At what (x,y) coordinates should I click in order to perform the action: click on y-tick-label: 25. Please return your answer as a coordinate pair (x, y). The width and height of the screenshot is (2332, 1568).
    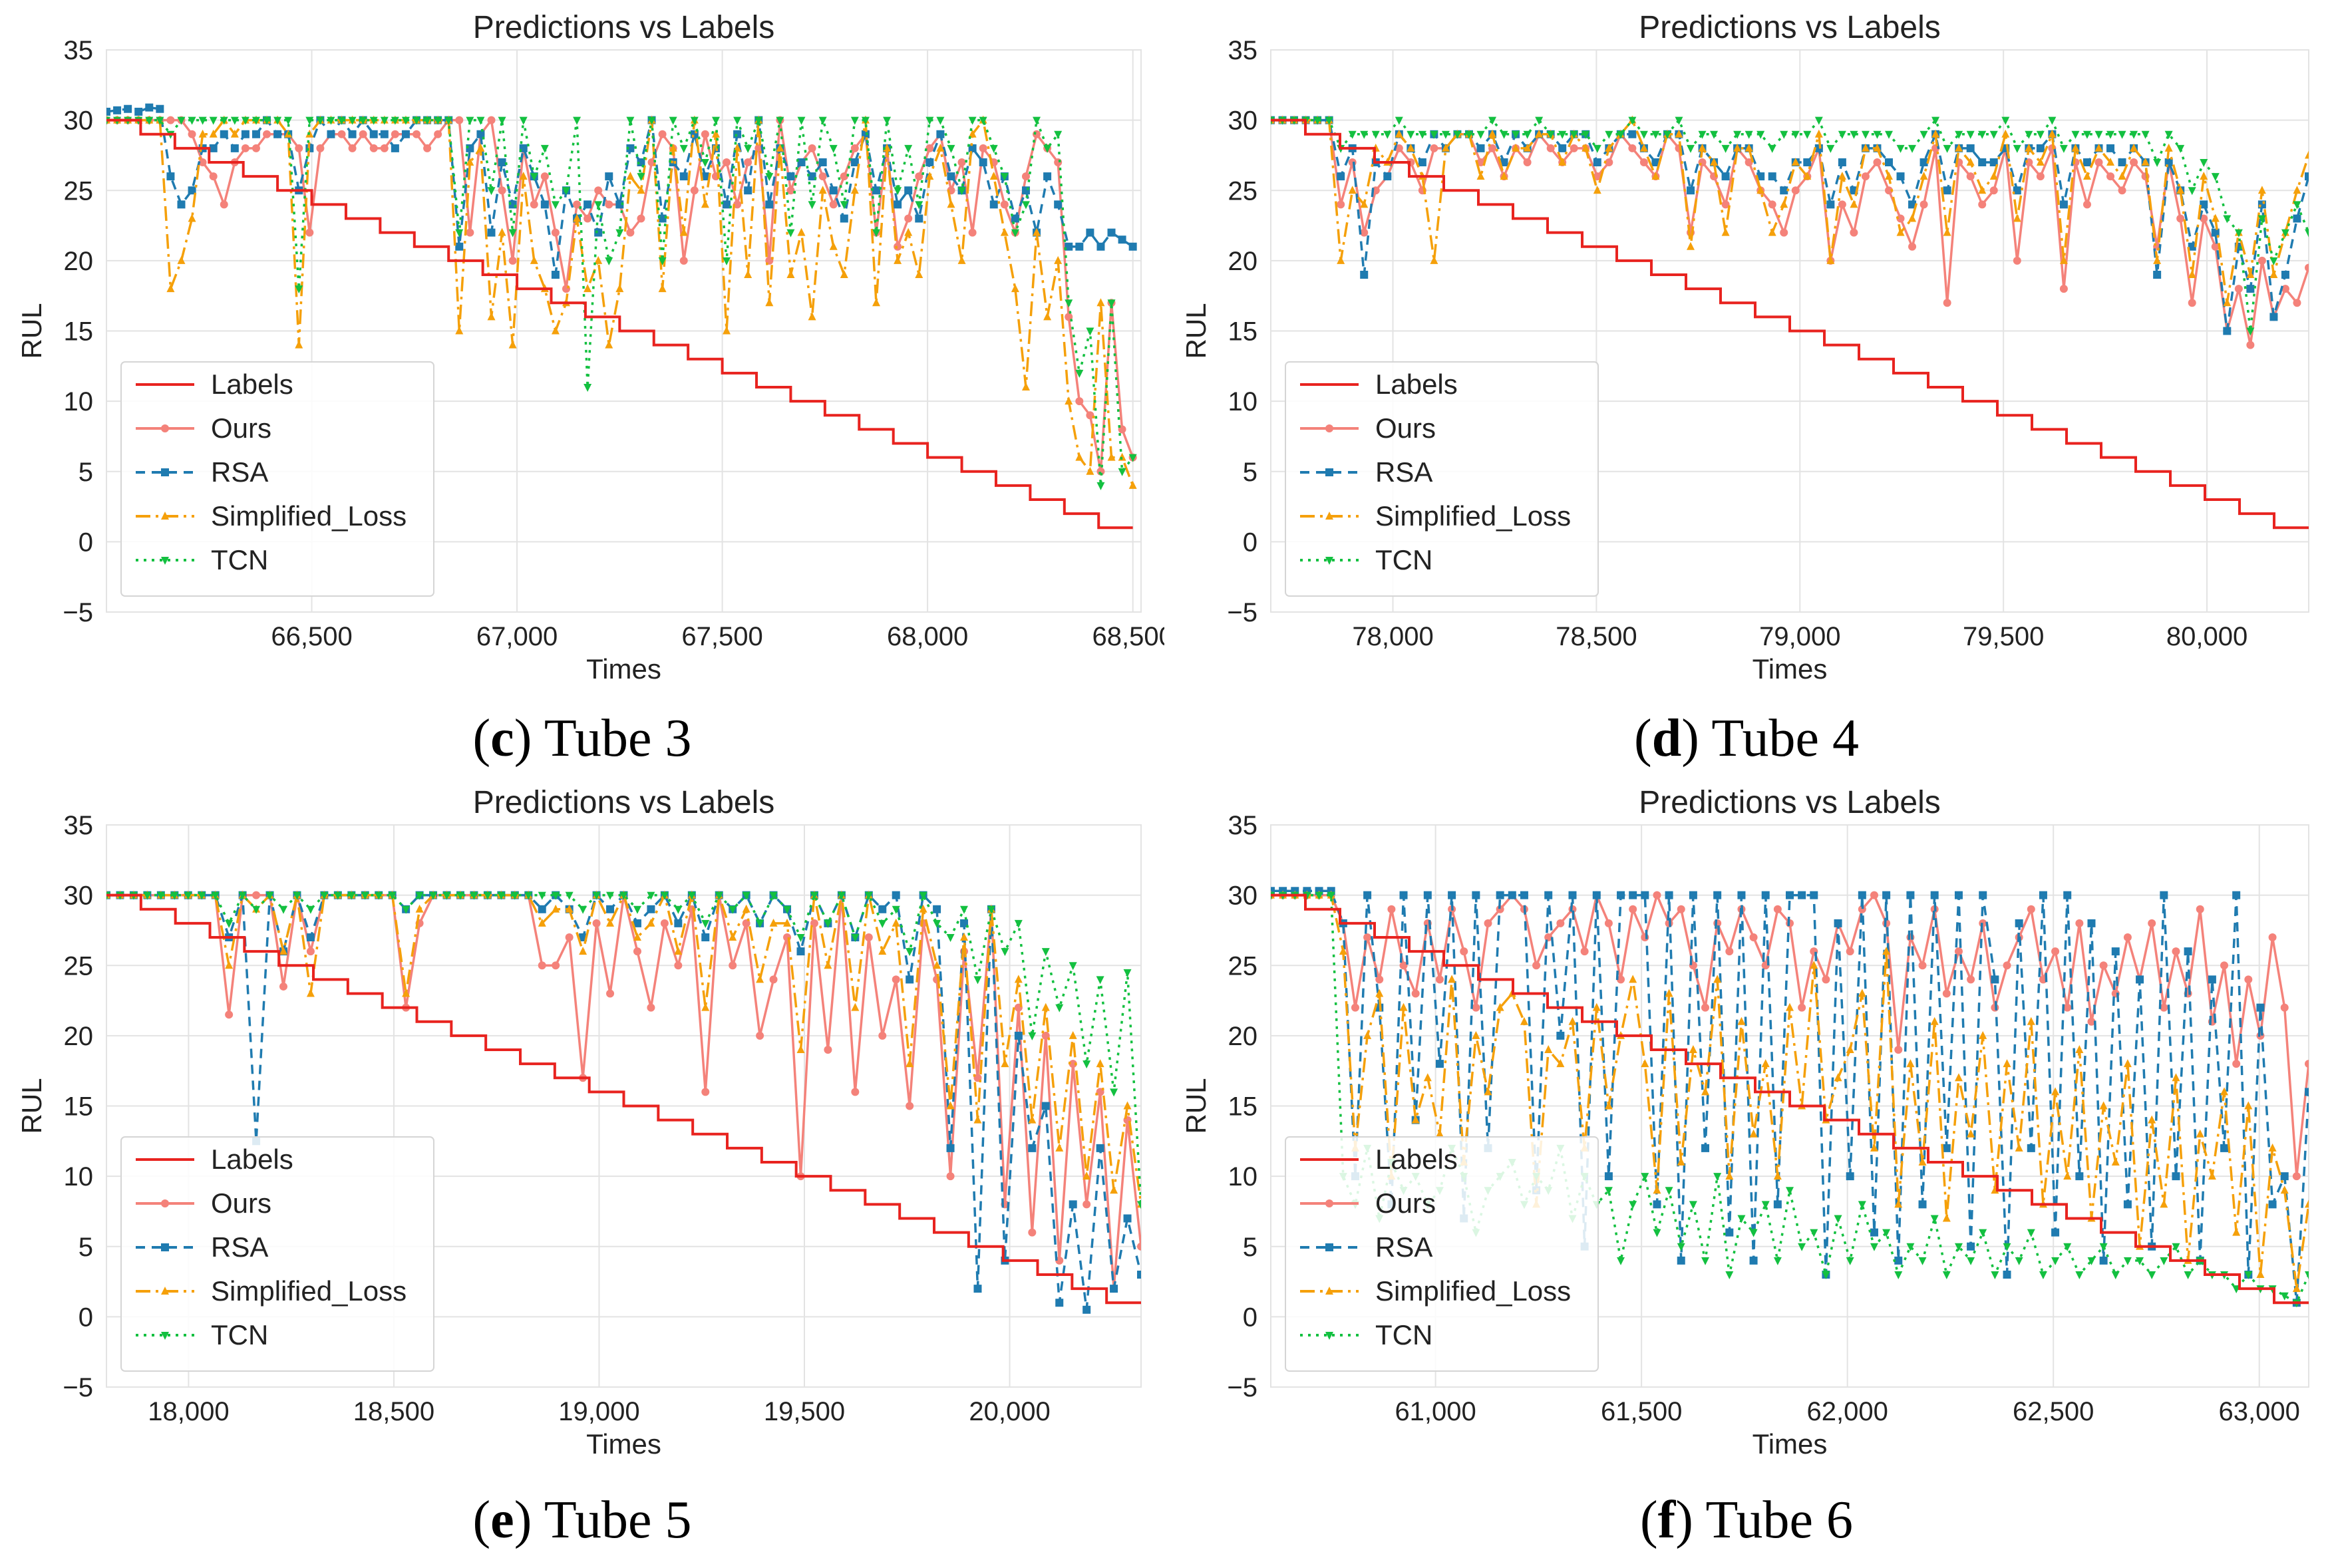
    Looking at the image, I should click on (1243, 966).